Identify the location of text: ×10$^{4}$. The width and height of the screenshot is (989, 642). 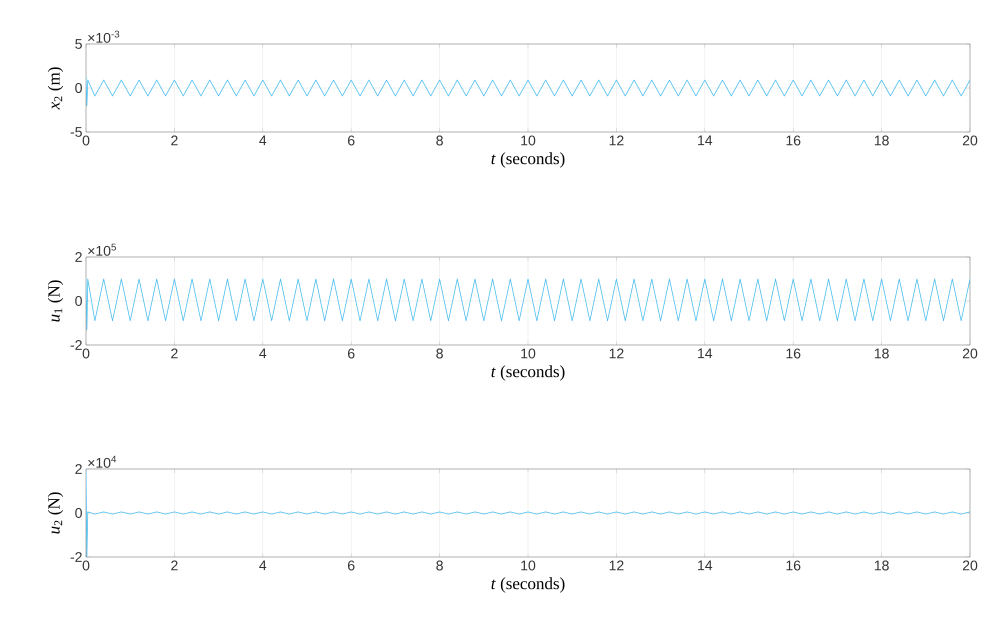
(102, 462).